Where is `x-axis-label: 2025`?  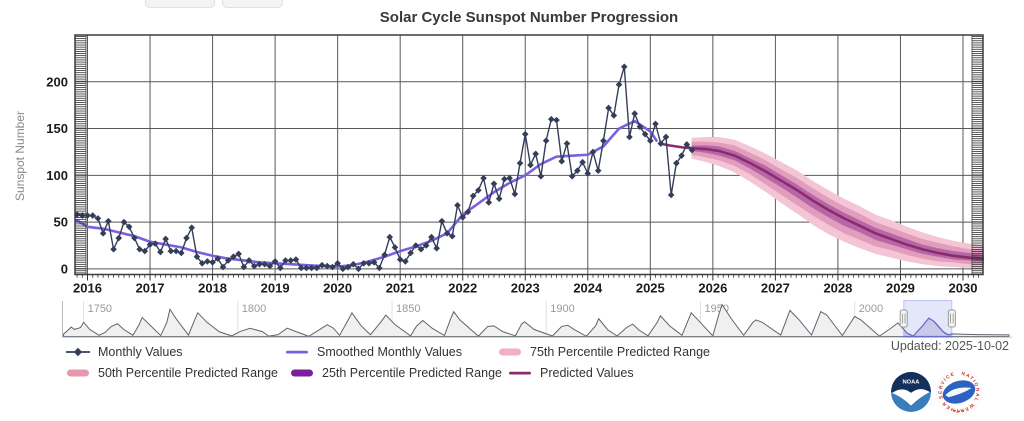
x-axis-label: 2025 is located at coordinates (650, 288).